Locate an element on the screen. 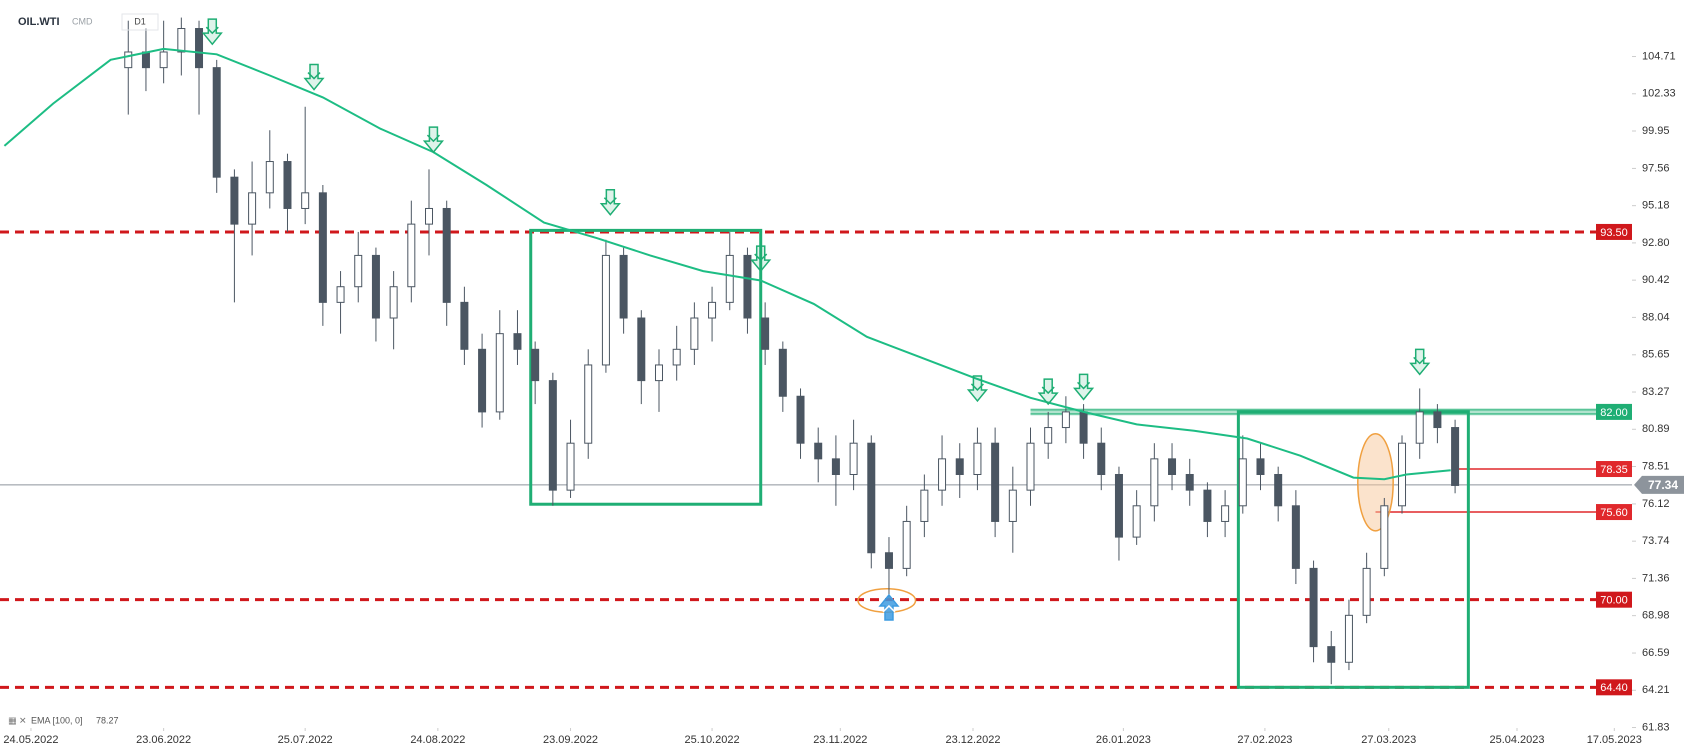  y-tick-label: 83.27 is located at coordinates (1656, 392).